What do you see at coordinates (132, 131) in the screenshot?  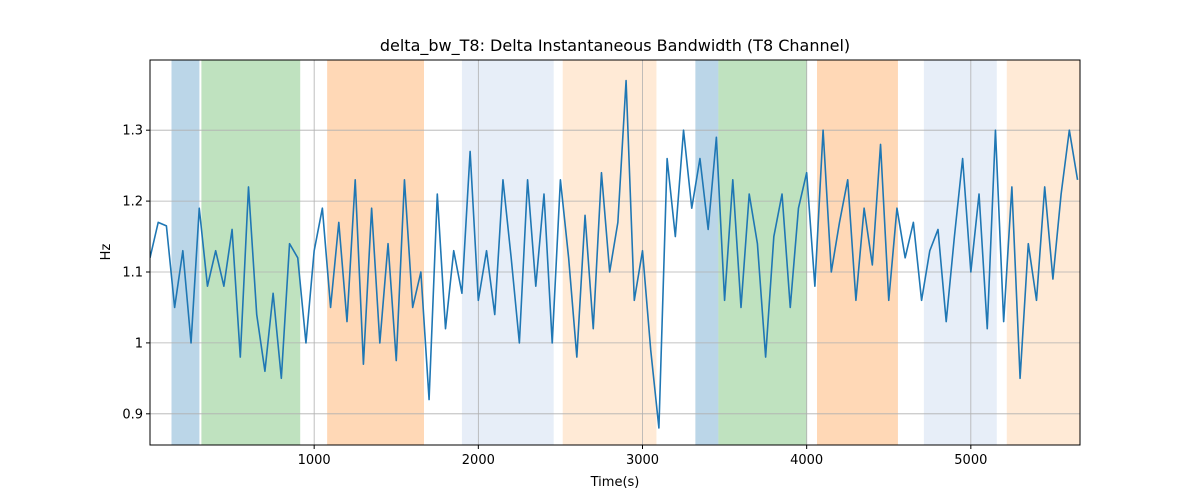 I see `y-tick-label: 1.3` at bounding box center [132, 131].